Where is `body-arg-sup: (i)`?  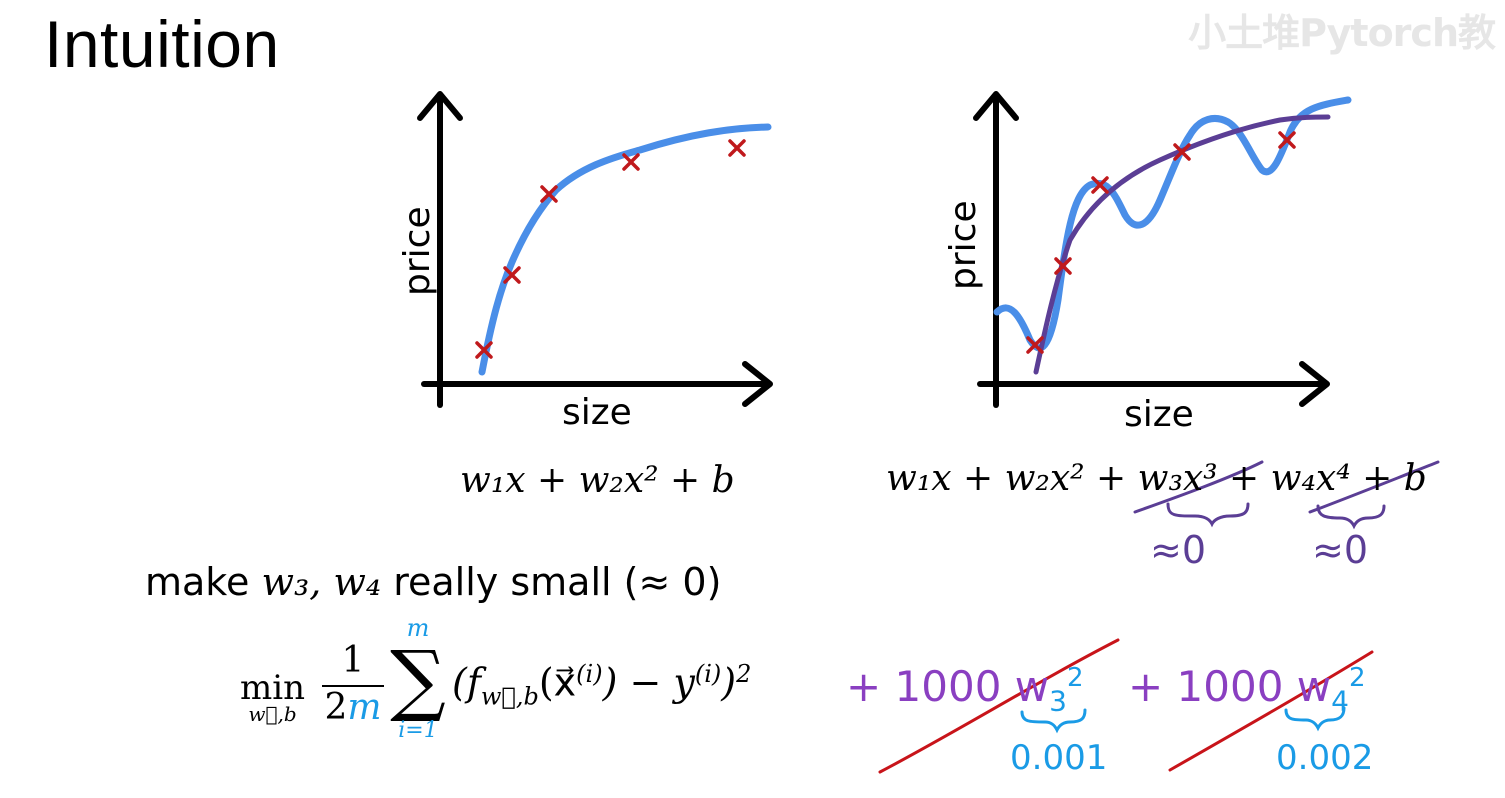
body-arg-sup: (i) is located at coordinates (589, 674).